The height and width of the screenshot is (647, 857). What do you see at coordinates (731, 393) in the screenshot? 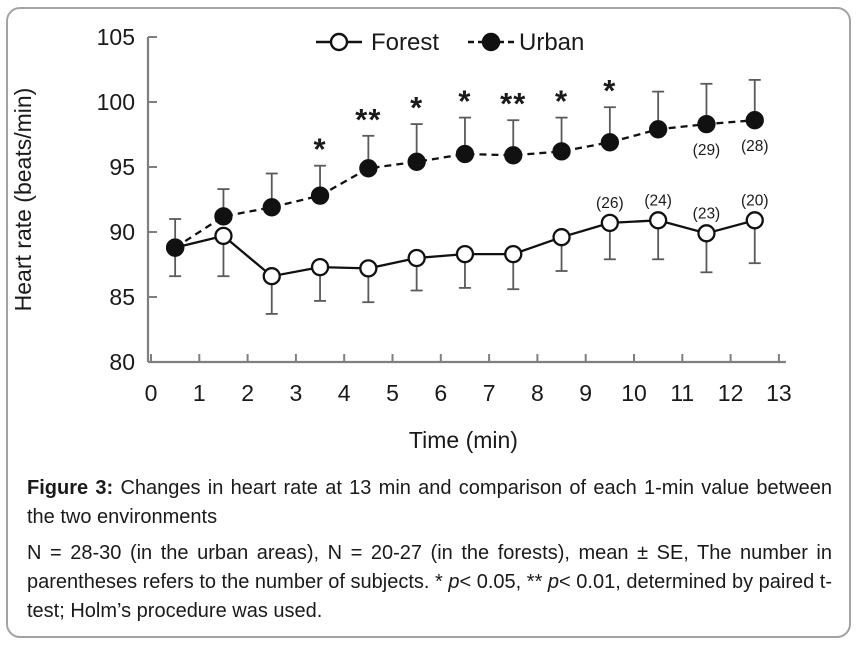
I see `x-tick-label: 12` at bounding box center [731, 393].